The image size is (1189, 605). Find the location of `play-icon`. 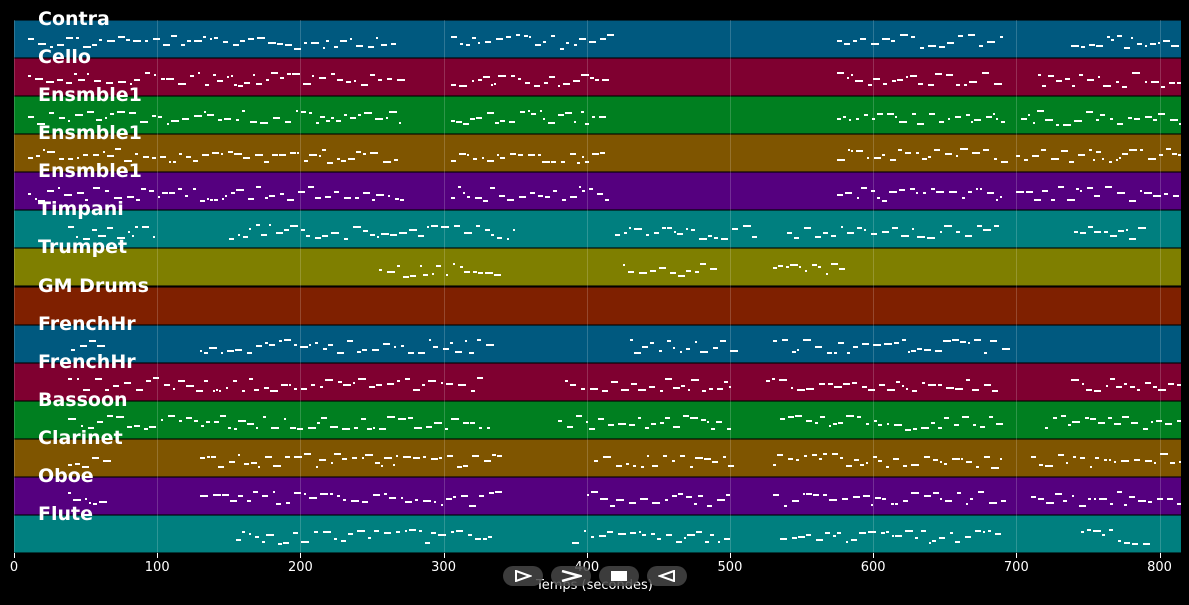

play-icon is located at coordinates (523, 576).